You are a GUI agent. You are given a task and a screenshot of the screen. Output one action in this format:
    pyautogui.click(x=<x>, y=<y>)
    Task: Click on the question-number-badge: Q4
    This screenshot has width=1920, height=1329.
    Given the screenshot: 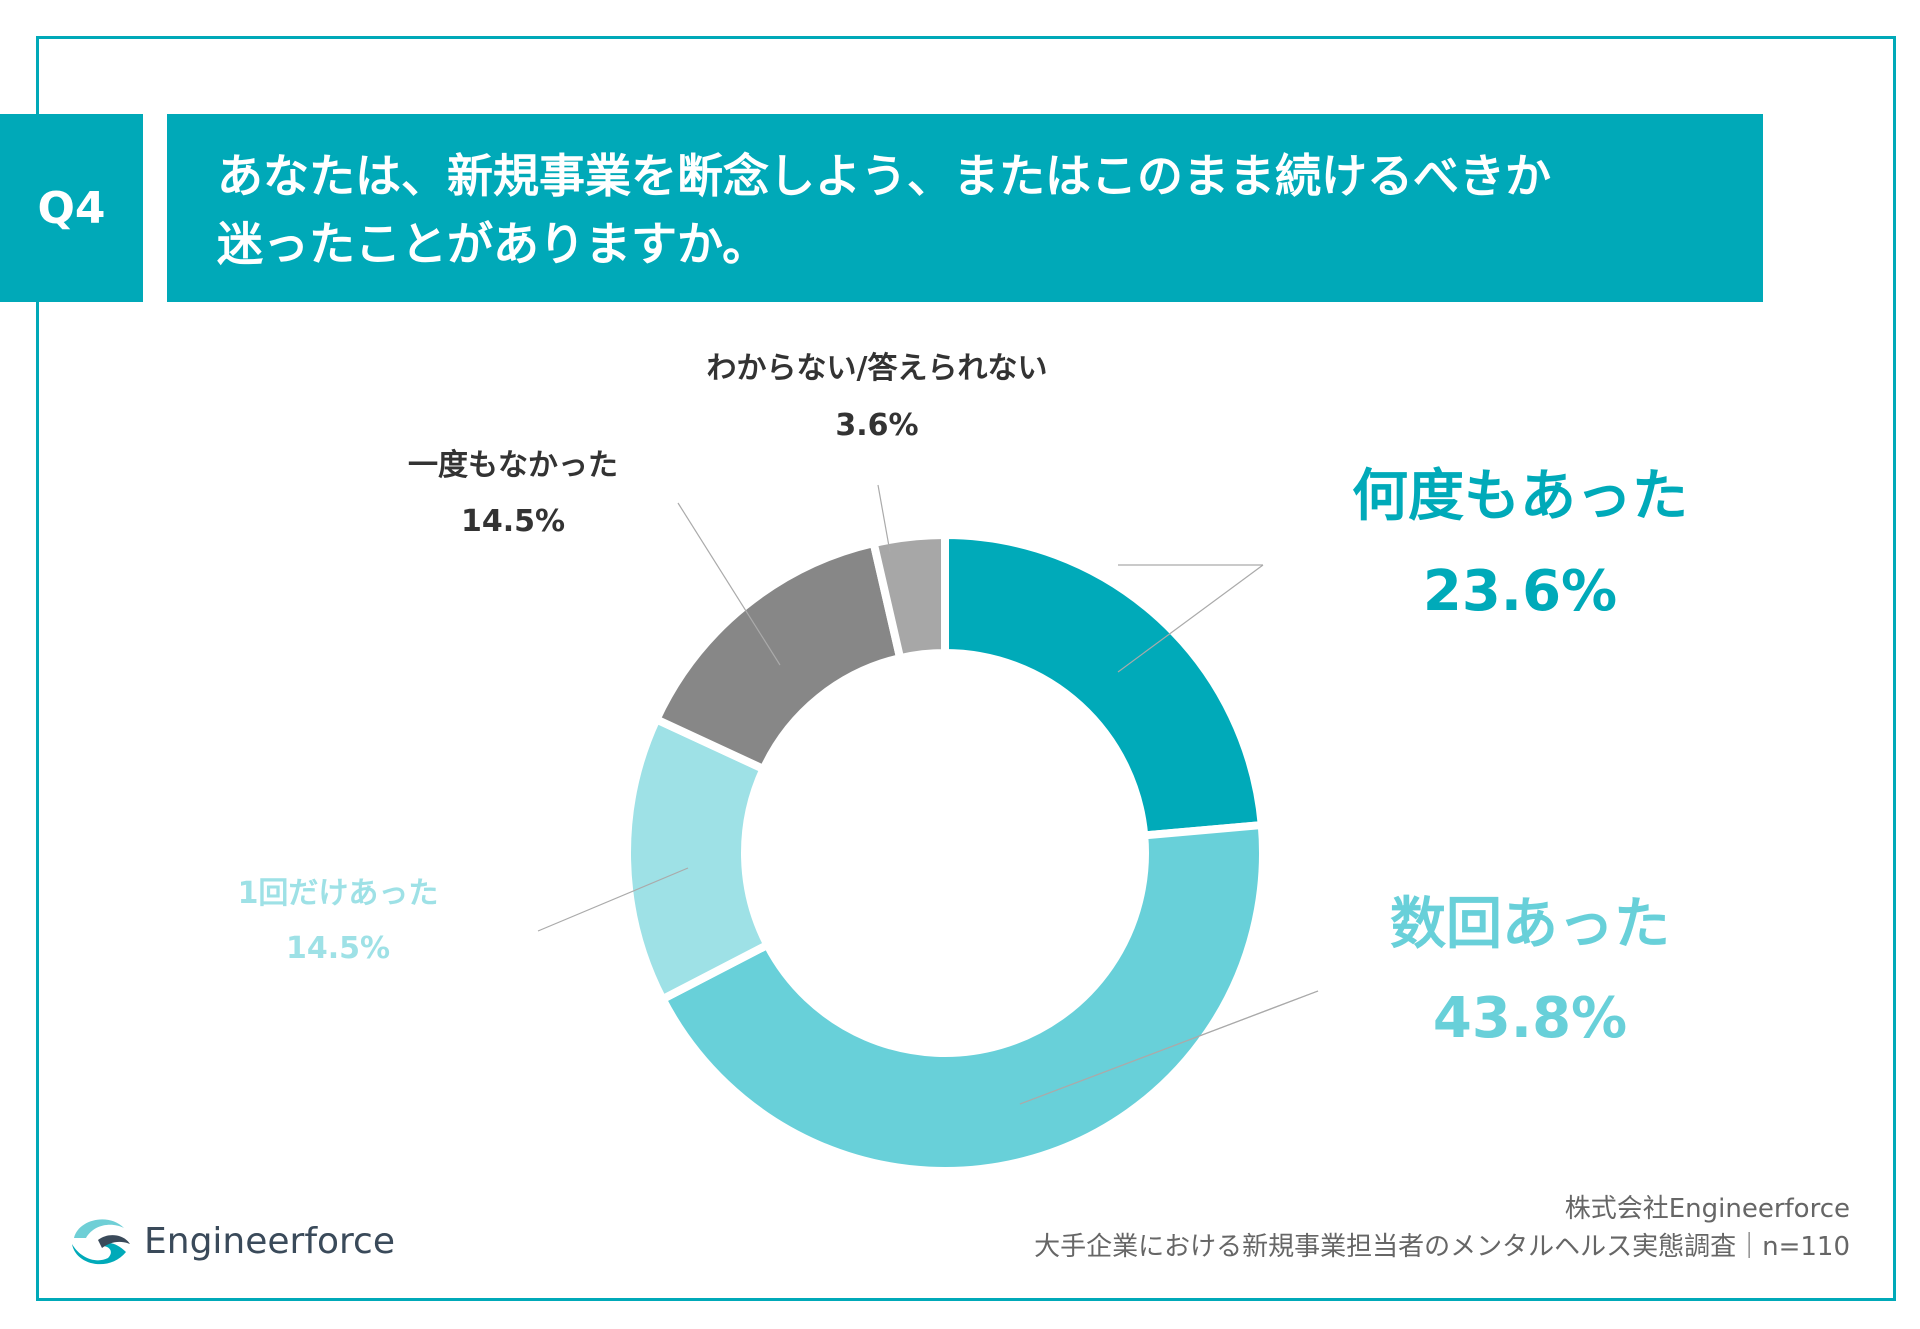 What is the action you would take?
    pyautogui.click(x=71, y=208)
    